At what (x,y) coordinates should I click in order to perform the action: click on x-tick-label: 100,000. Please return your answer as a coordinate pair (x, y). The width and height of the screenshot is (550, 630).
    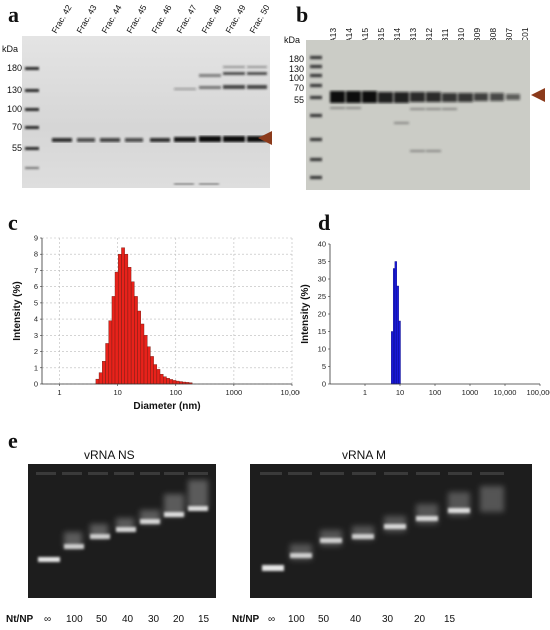
    Looking at the image, I should click on (538, 392).